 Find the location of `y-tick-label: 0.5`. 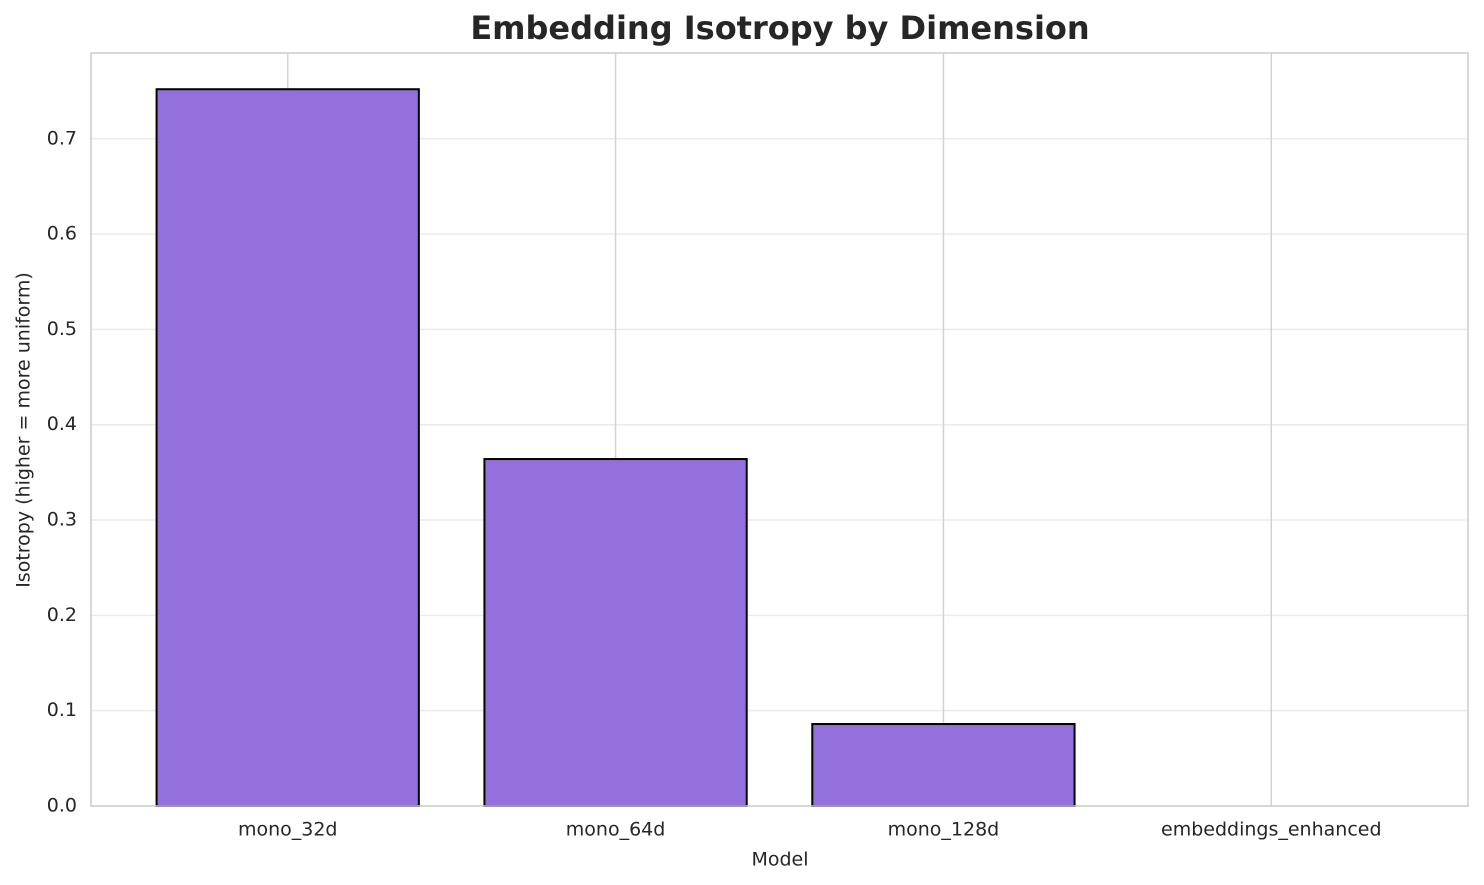

y-tick-label: 0.5 is located at coordinates (62, 329).